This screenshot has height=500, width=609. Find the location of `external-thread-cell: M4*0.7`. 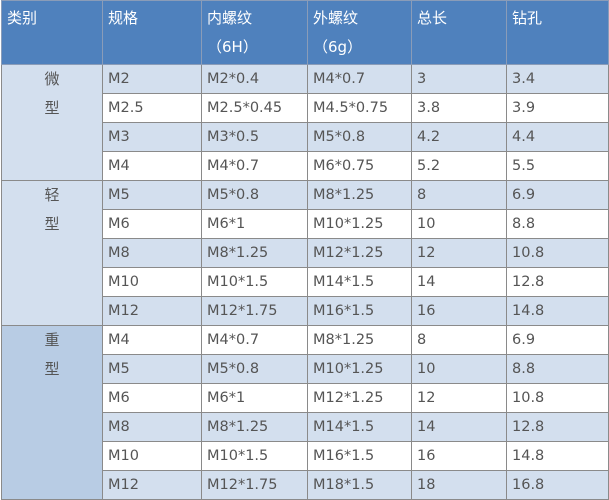

external-thread-cell: M4*0.7 is located at coordinates (359, 79).